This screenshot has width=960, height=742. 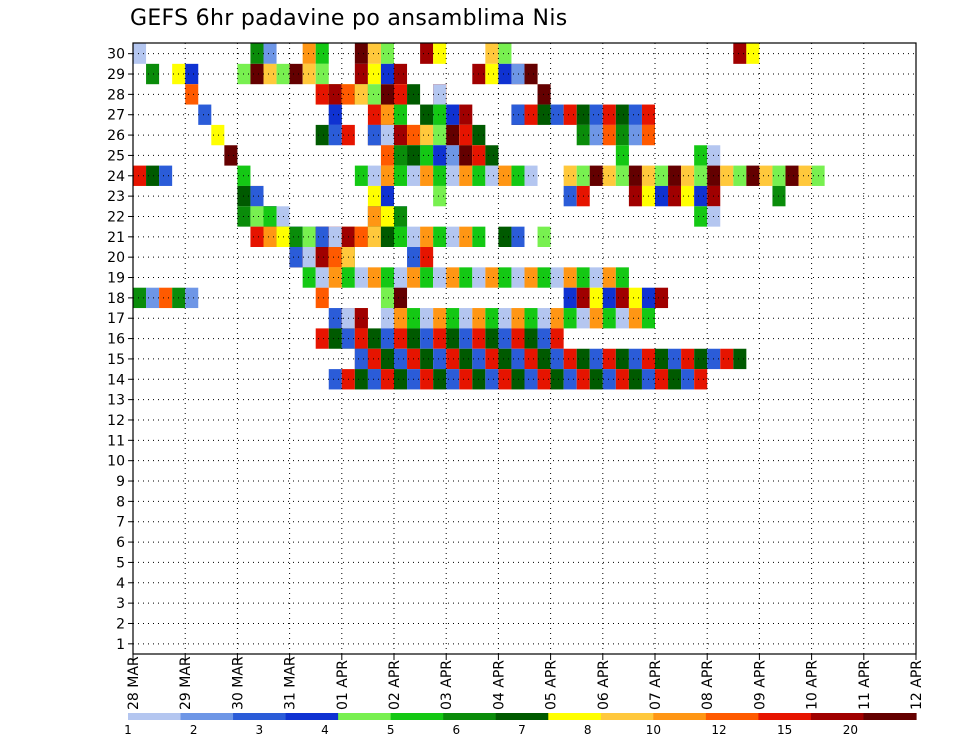 What do you see at coordinates (325, 730) in the screenshot?
I see `colorbar-label: 4` at bounding box center [325, 730].